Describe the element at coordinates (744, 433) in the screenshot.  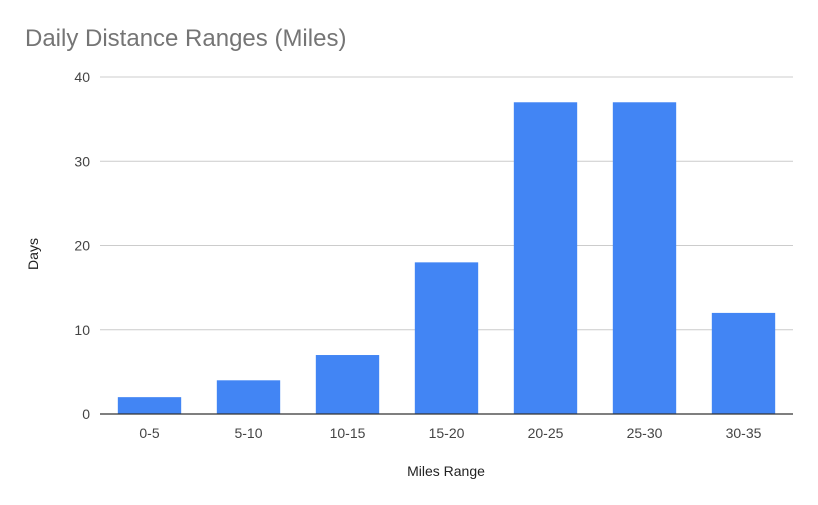
I see `x-tick-label: 30-35` at that location.